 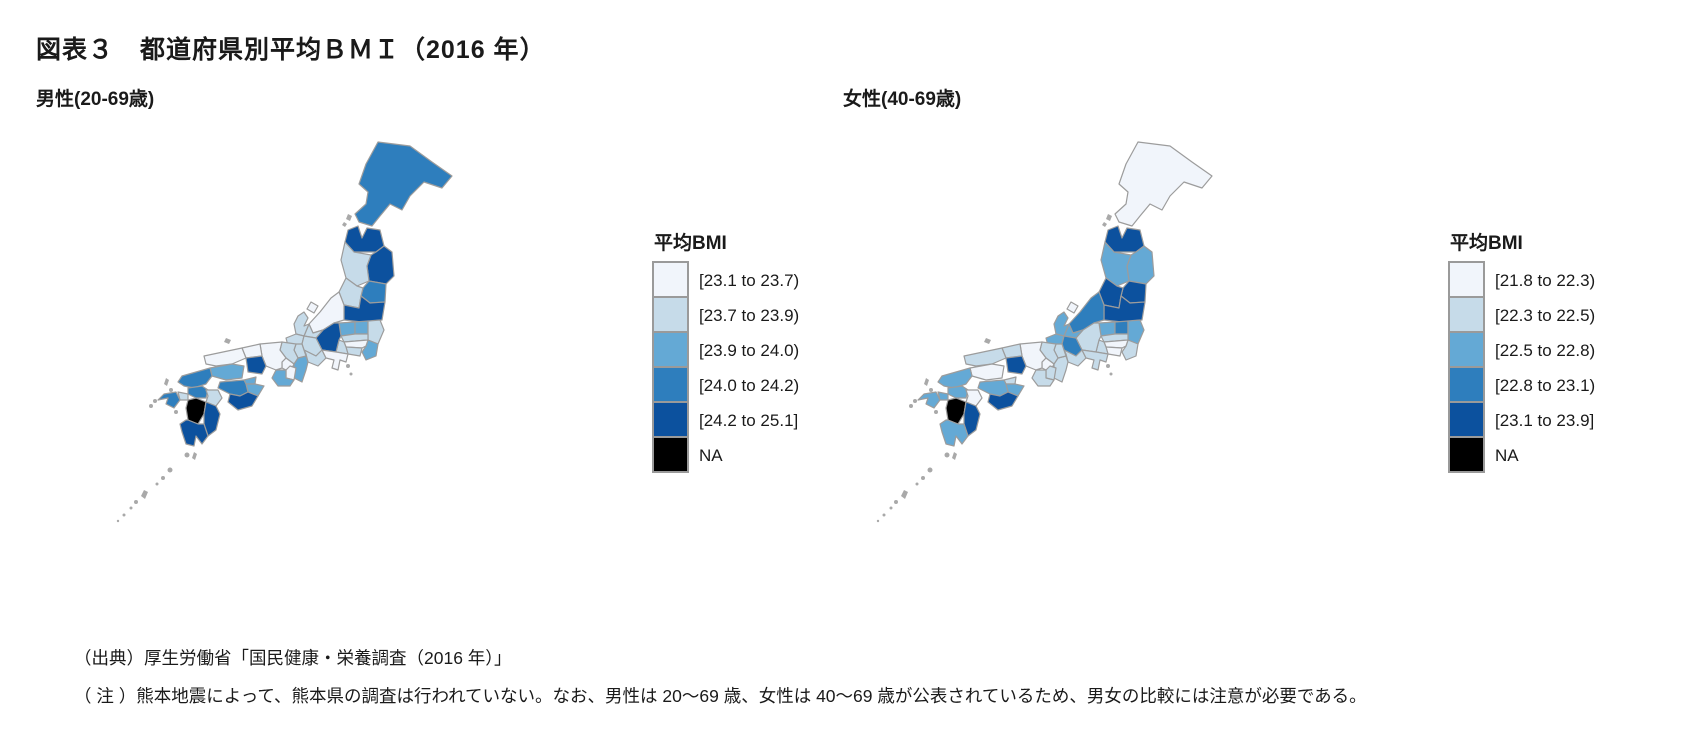 What do you see at coordinates (284, 332) in the screenshot?
I see `japan-map-male-svg` at bounding box center [284, 332].